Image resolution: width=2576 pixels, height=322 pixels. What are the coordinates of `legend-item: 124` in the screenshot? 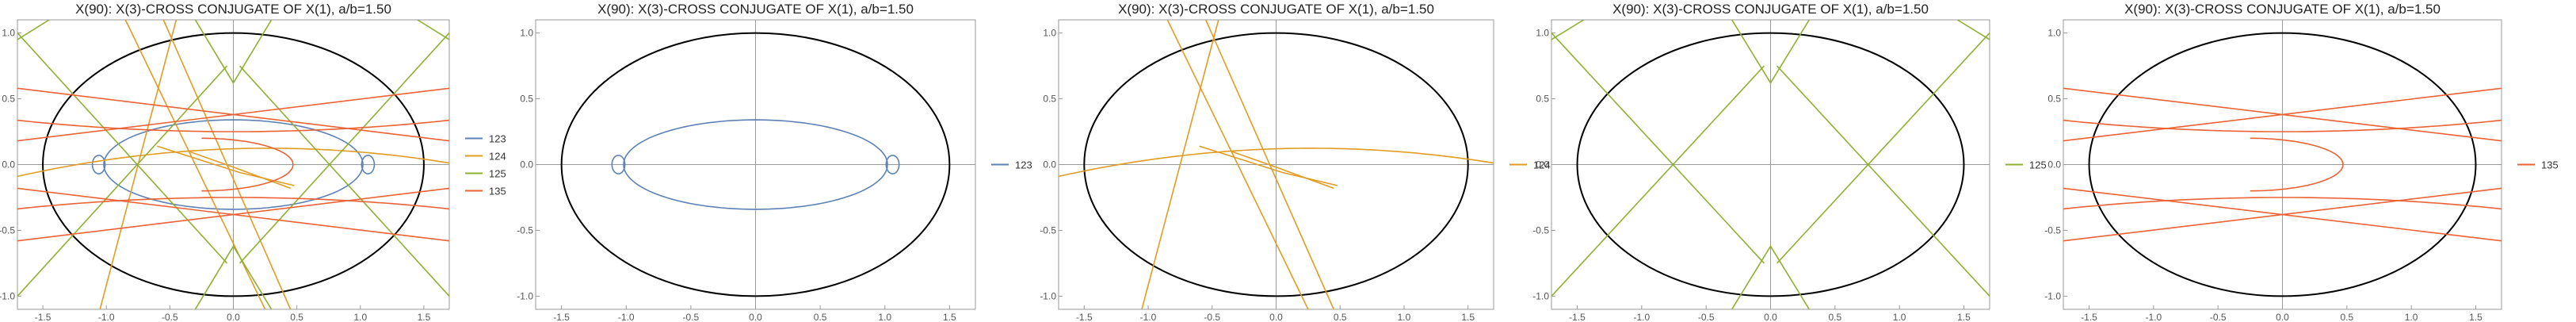 It's located at (1530, 165).